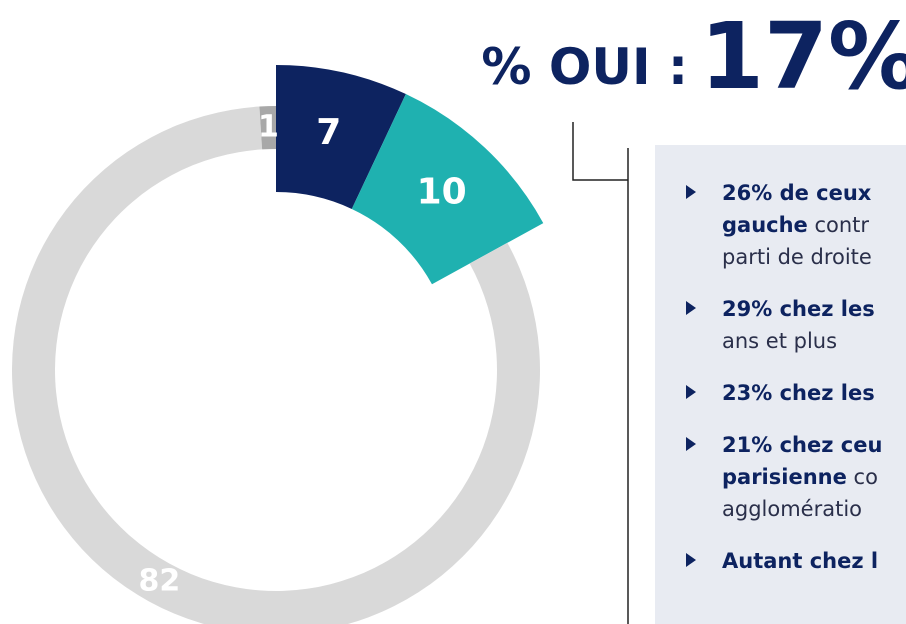  I want to click on connector, so click(600, 151).